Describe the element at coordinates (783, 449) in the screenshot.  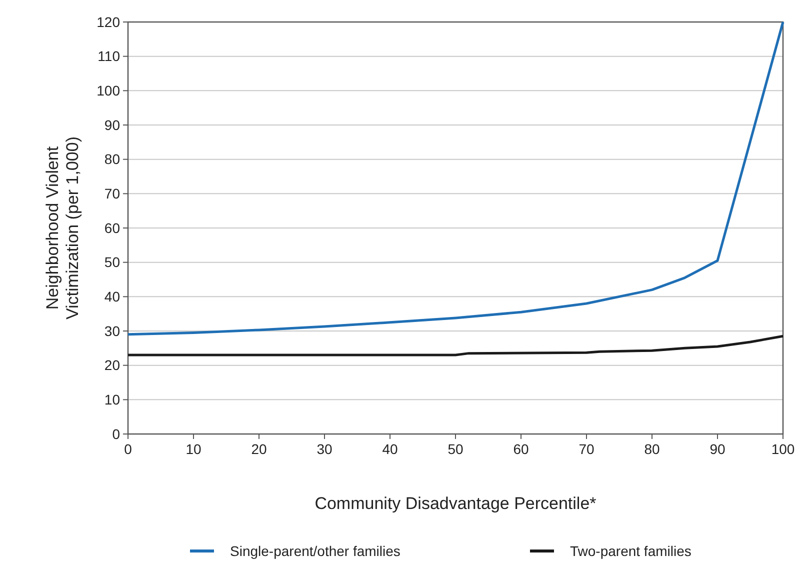
I see `x-tick-label: 100` at that location.